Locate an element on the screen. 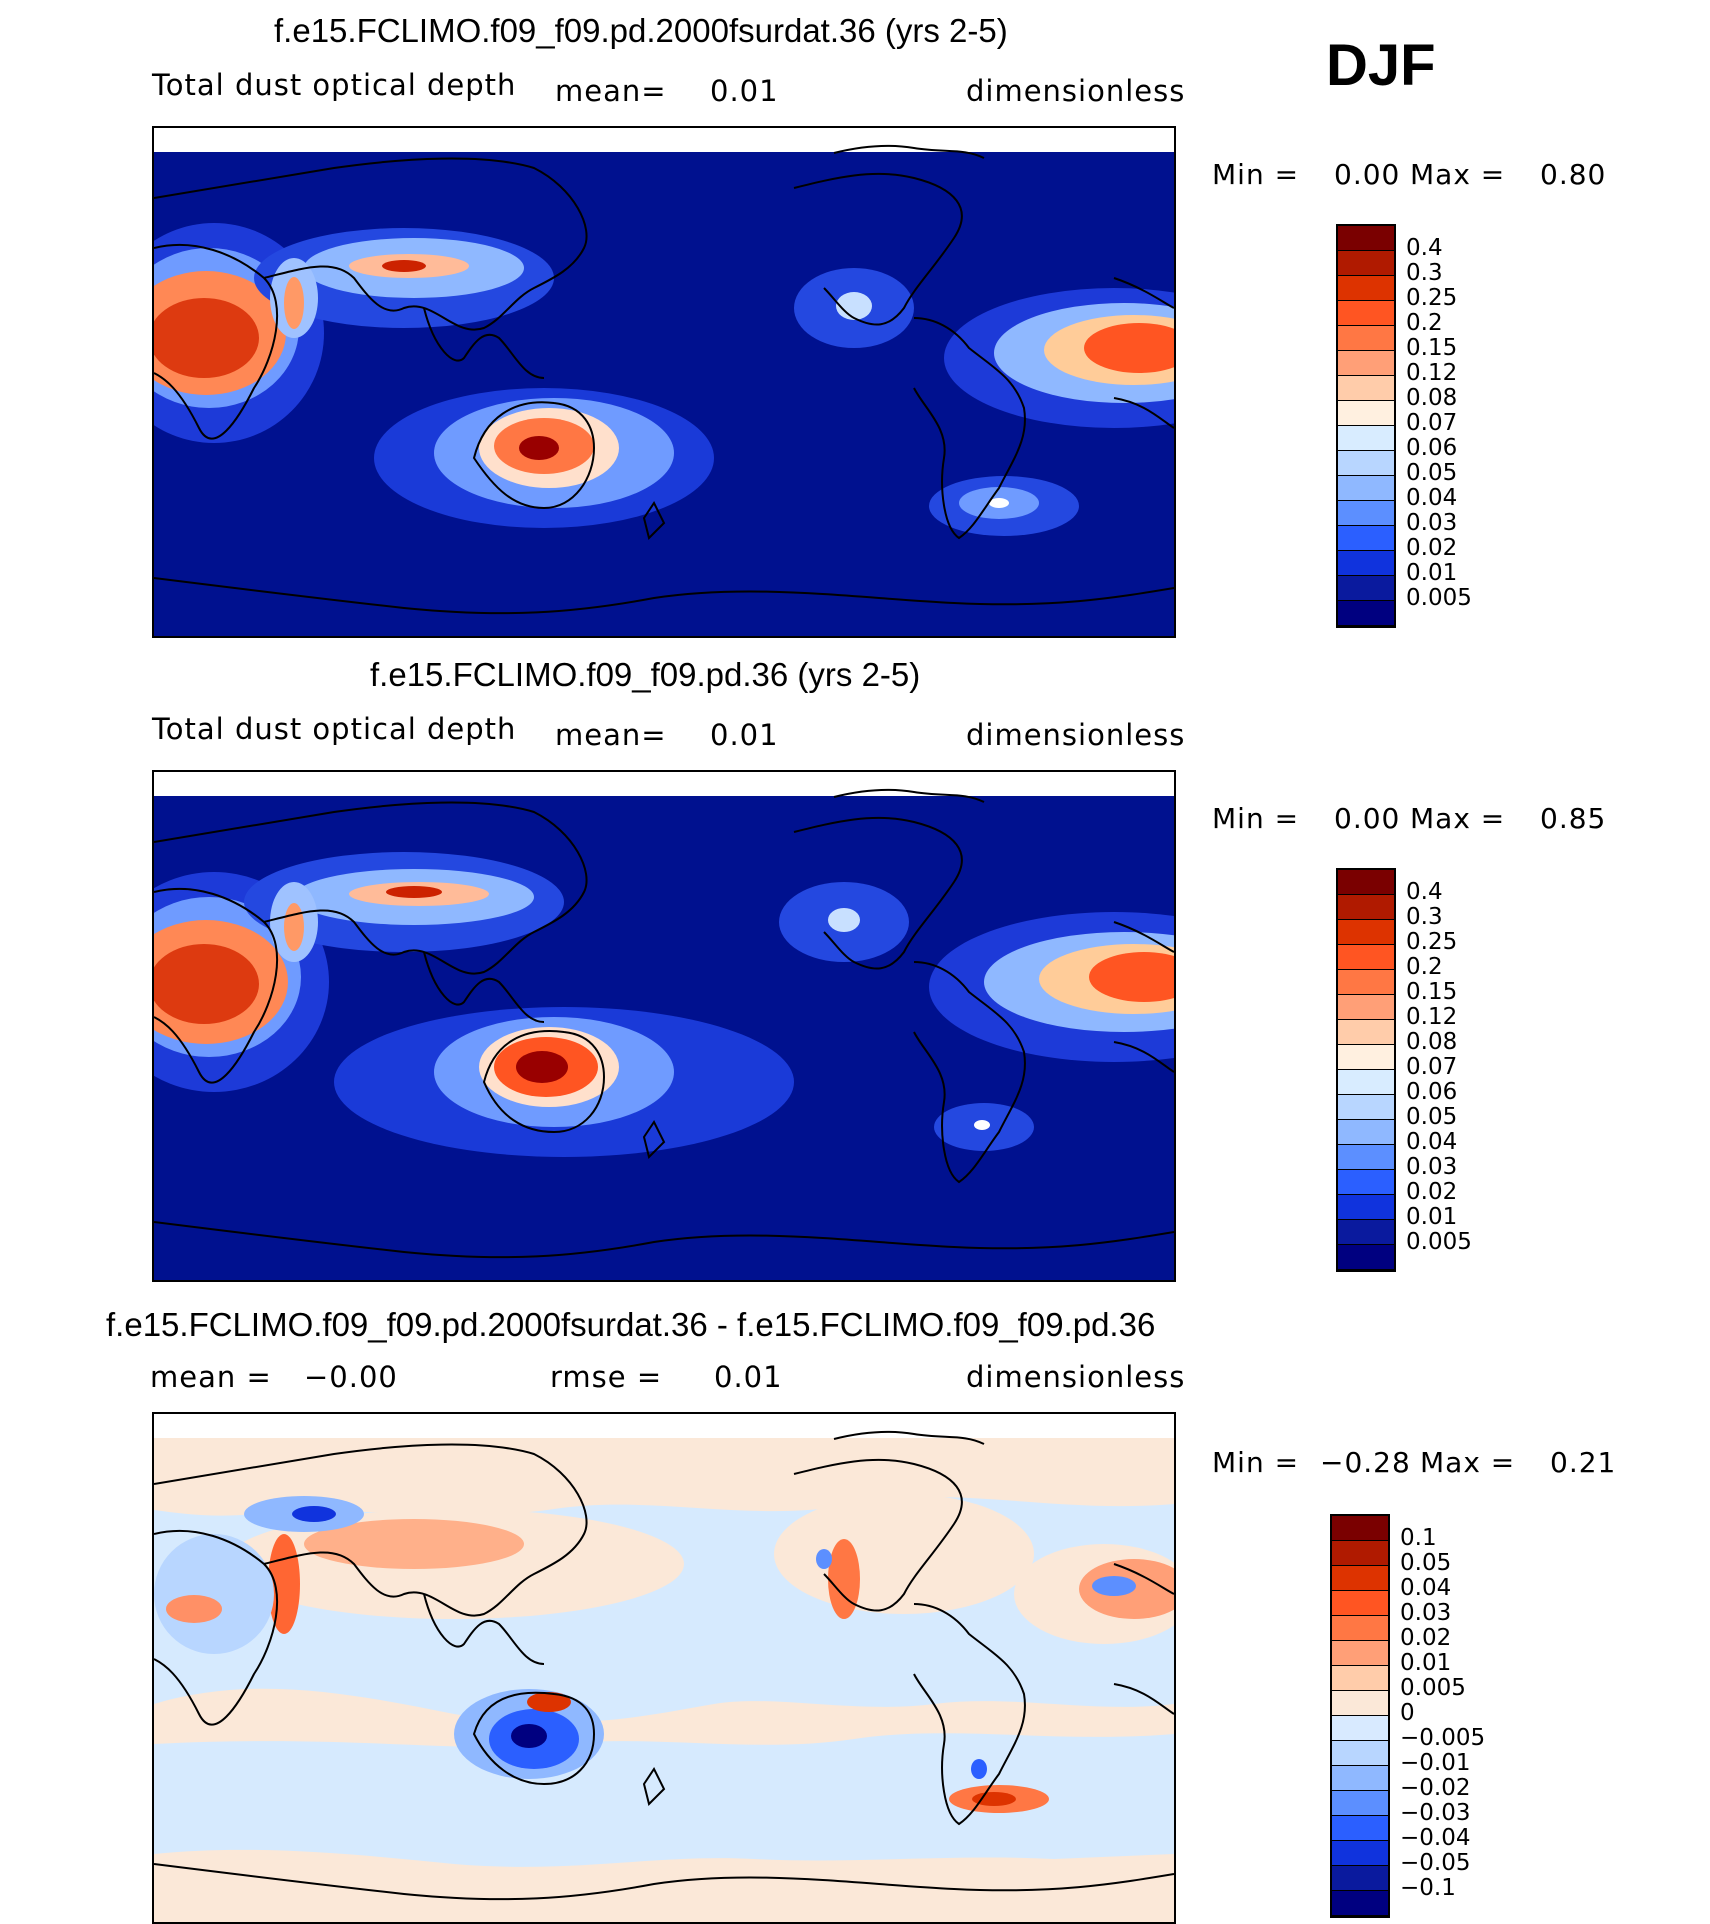  colorbar-tick-label: −0.005 is located at coordinates (1443, 1738).